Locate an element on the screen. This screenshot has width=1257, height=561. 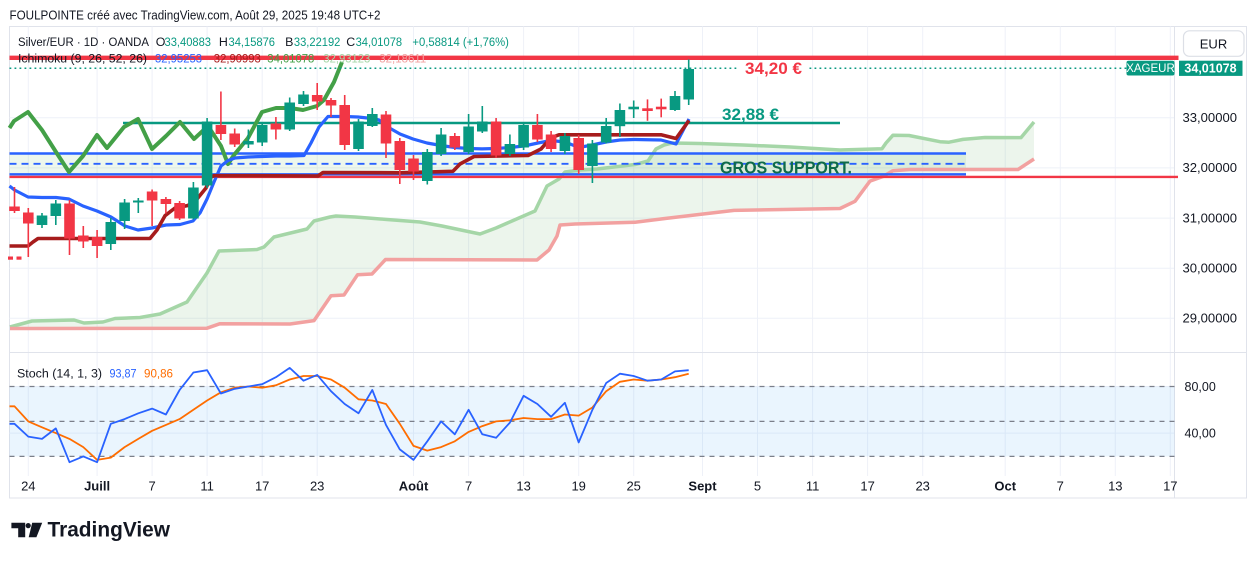
svg-text: 80,00 is located at coordinates (1200, 387).